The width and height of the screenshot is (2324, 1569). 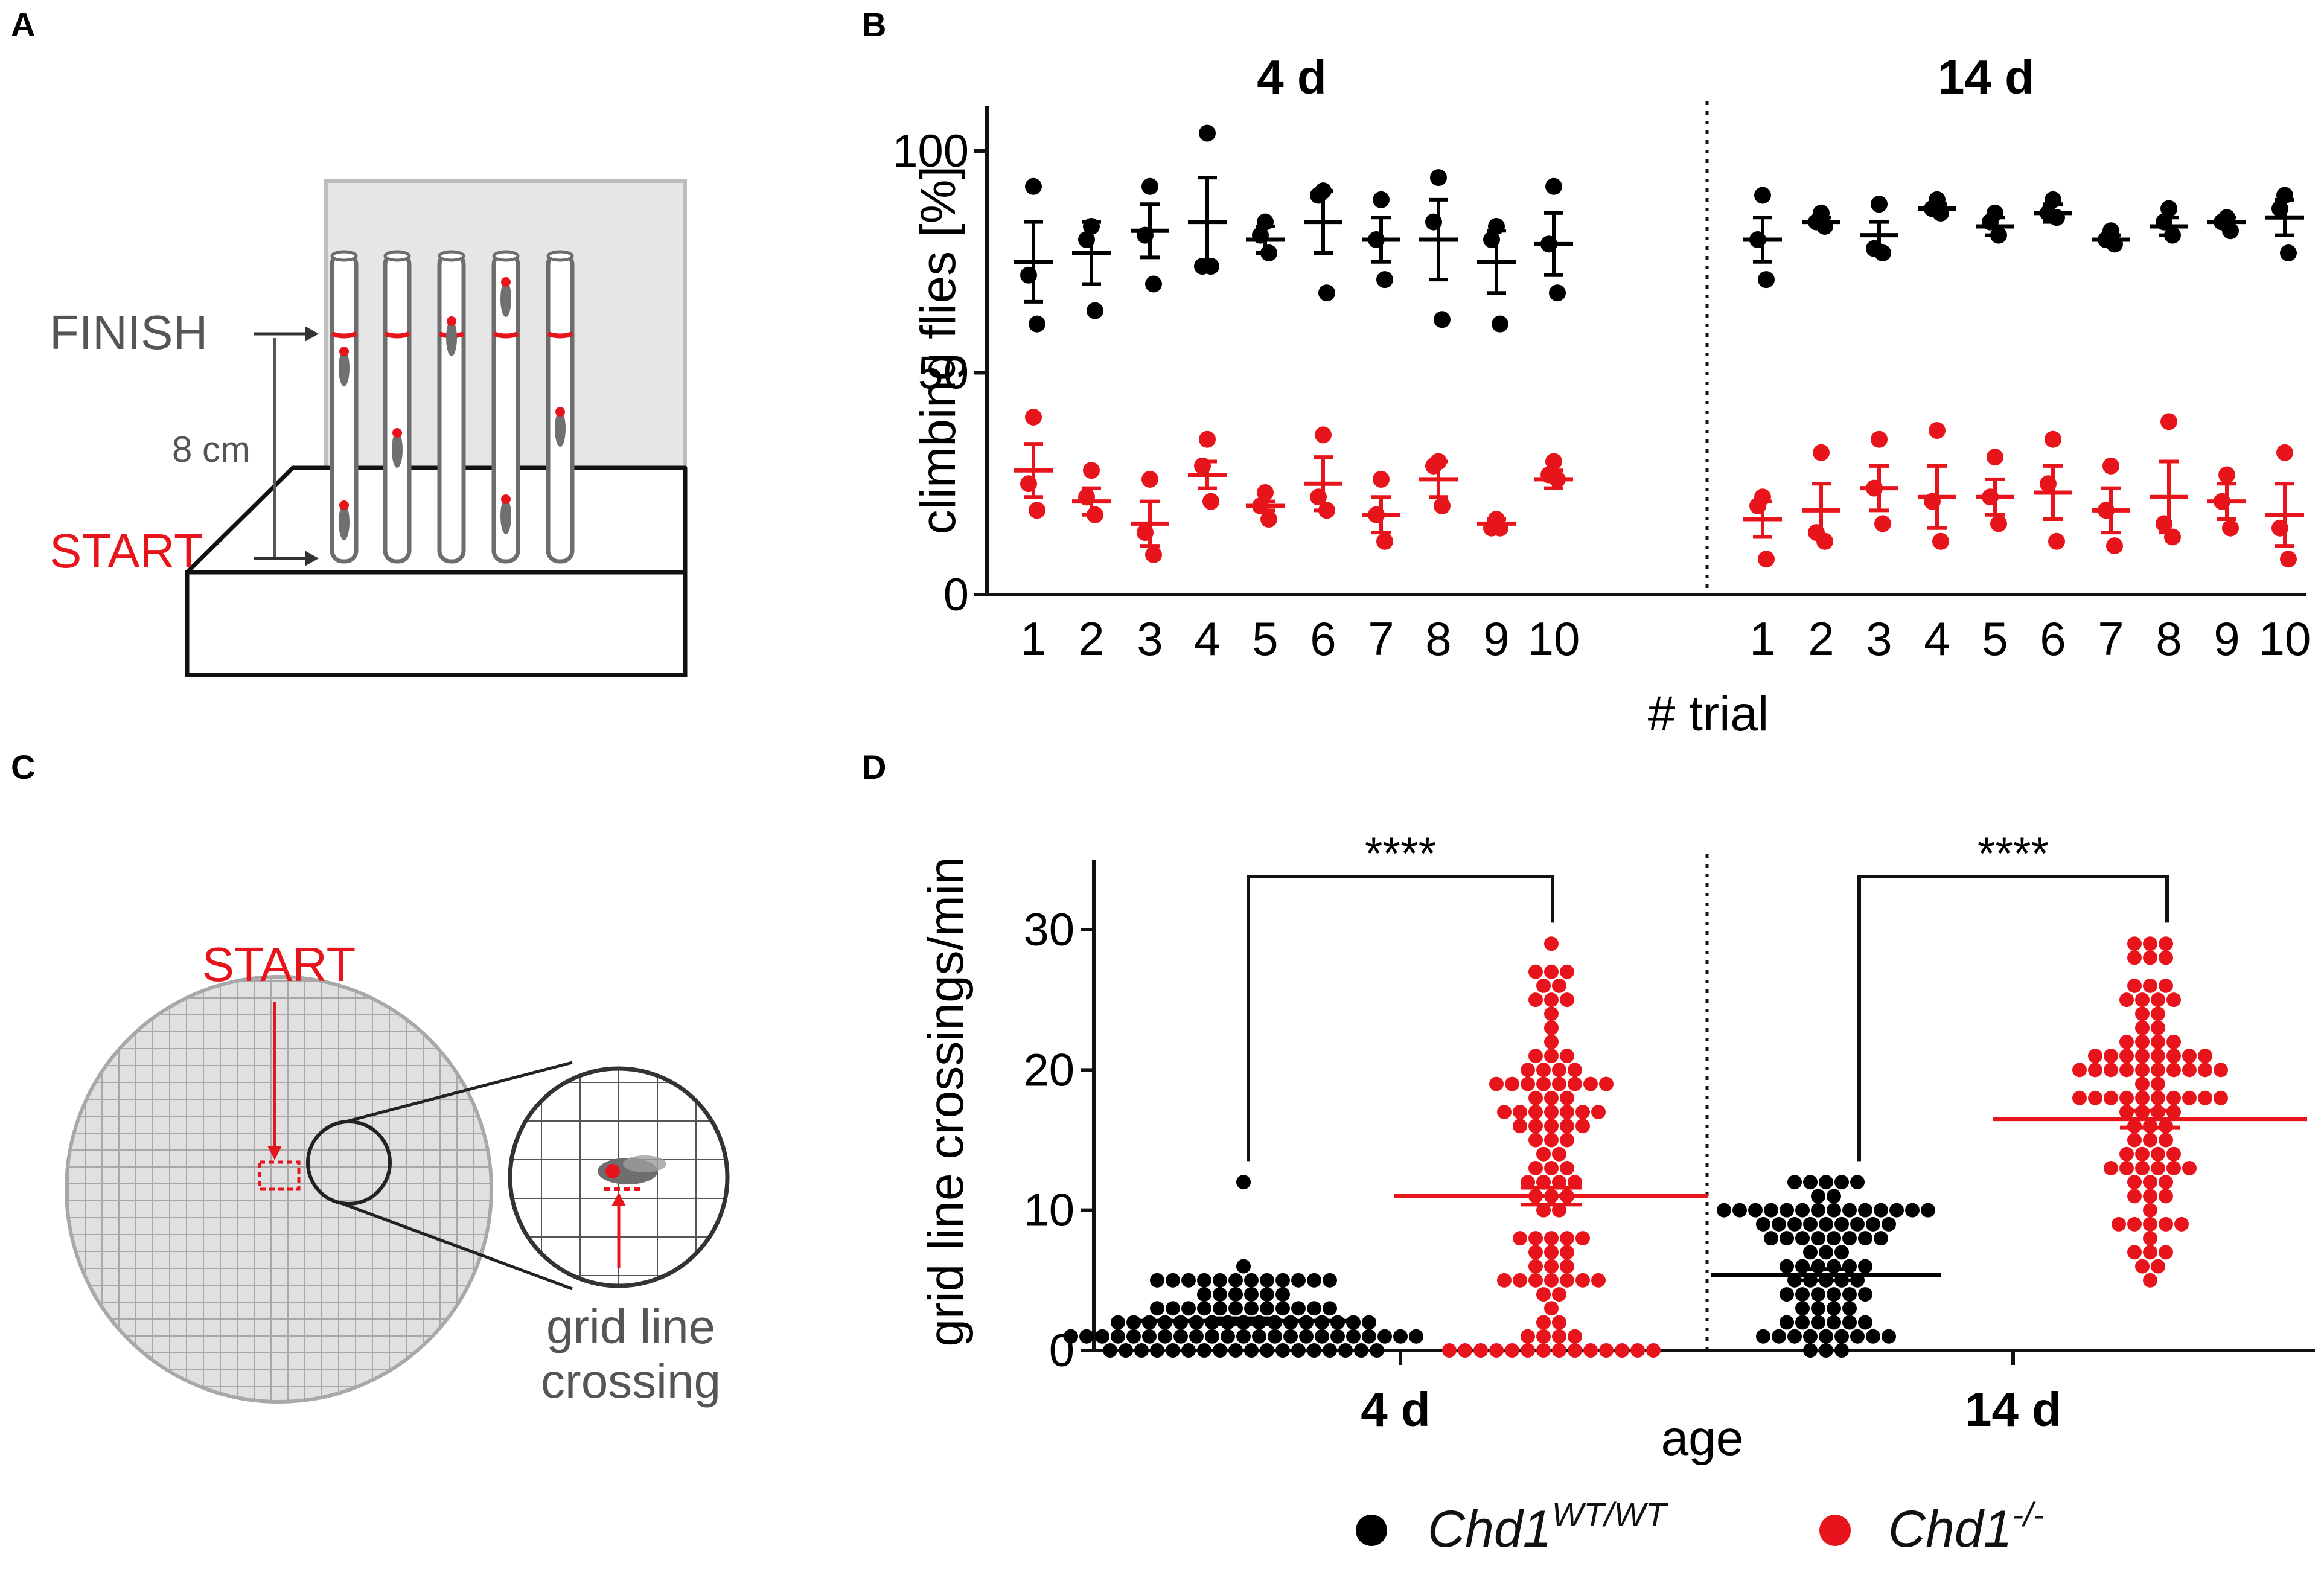 I want to click on crossing-label-1: grid line, so click(x=630, y=1326).